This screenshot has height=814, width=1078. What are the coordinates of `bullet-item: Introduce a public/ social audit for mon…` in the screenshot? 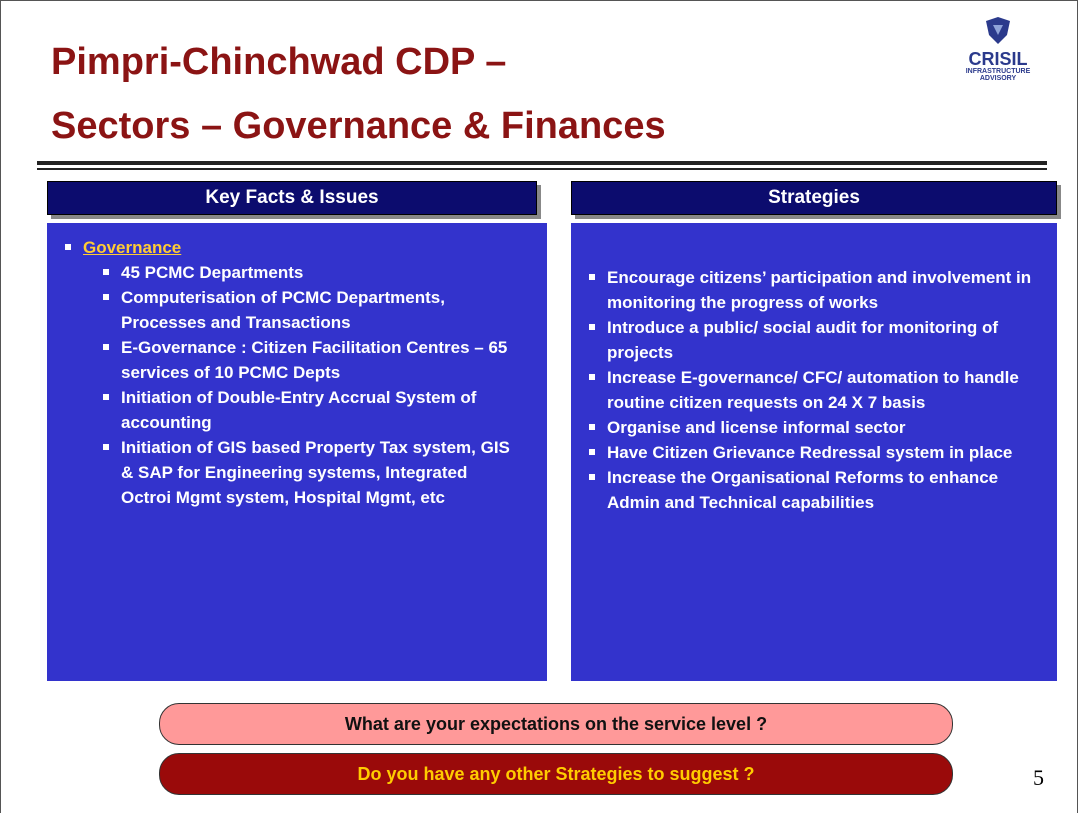 It's located at (812, 340).